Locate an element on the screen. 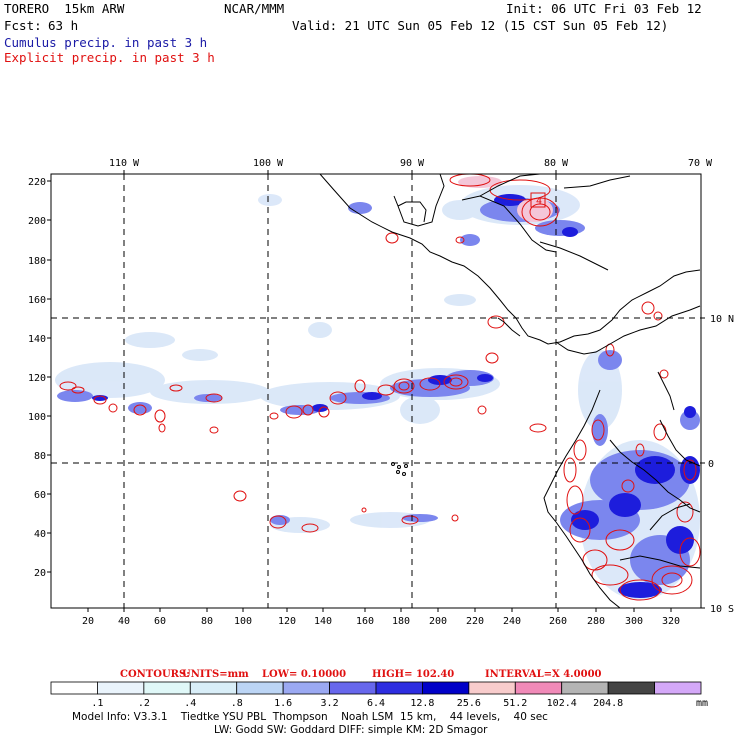 This screenshot has width=740, height=740. y-tick-label: 80 is located at coordinates (40, 456).